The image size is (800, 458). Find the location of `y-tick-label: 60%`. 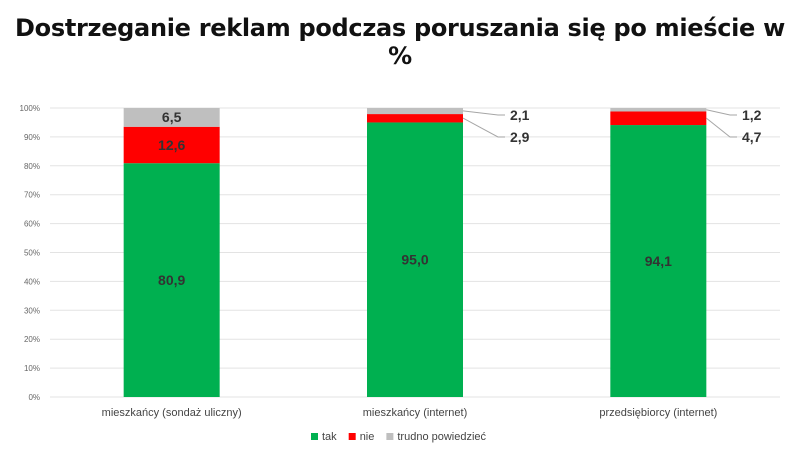

y-tick-label: 60% is located at coordinates (32, 224).